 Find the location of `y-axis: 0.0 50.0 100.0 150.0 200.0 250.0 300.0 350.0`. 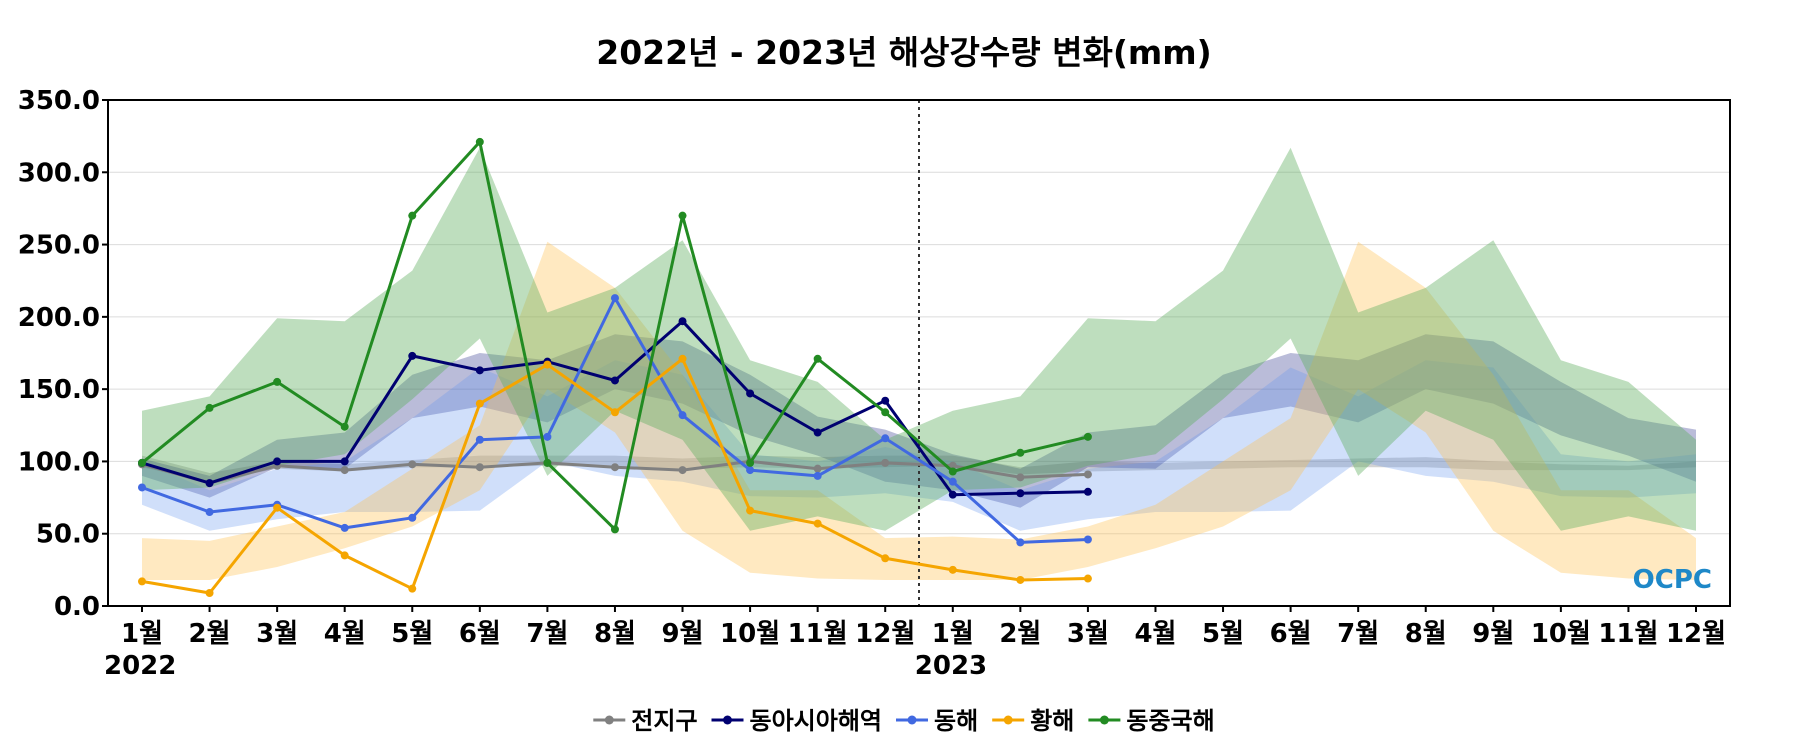

y-axis: 0.0 50.0 100.0 150.0 200.0 250.0 300.0 350.0 is located at coordinates (63, 354).